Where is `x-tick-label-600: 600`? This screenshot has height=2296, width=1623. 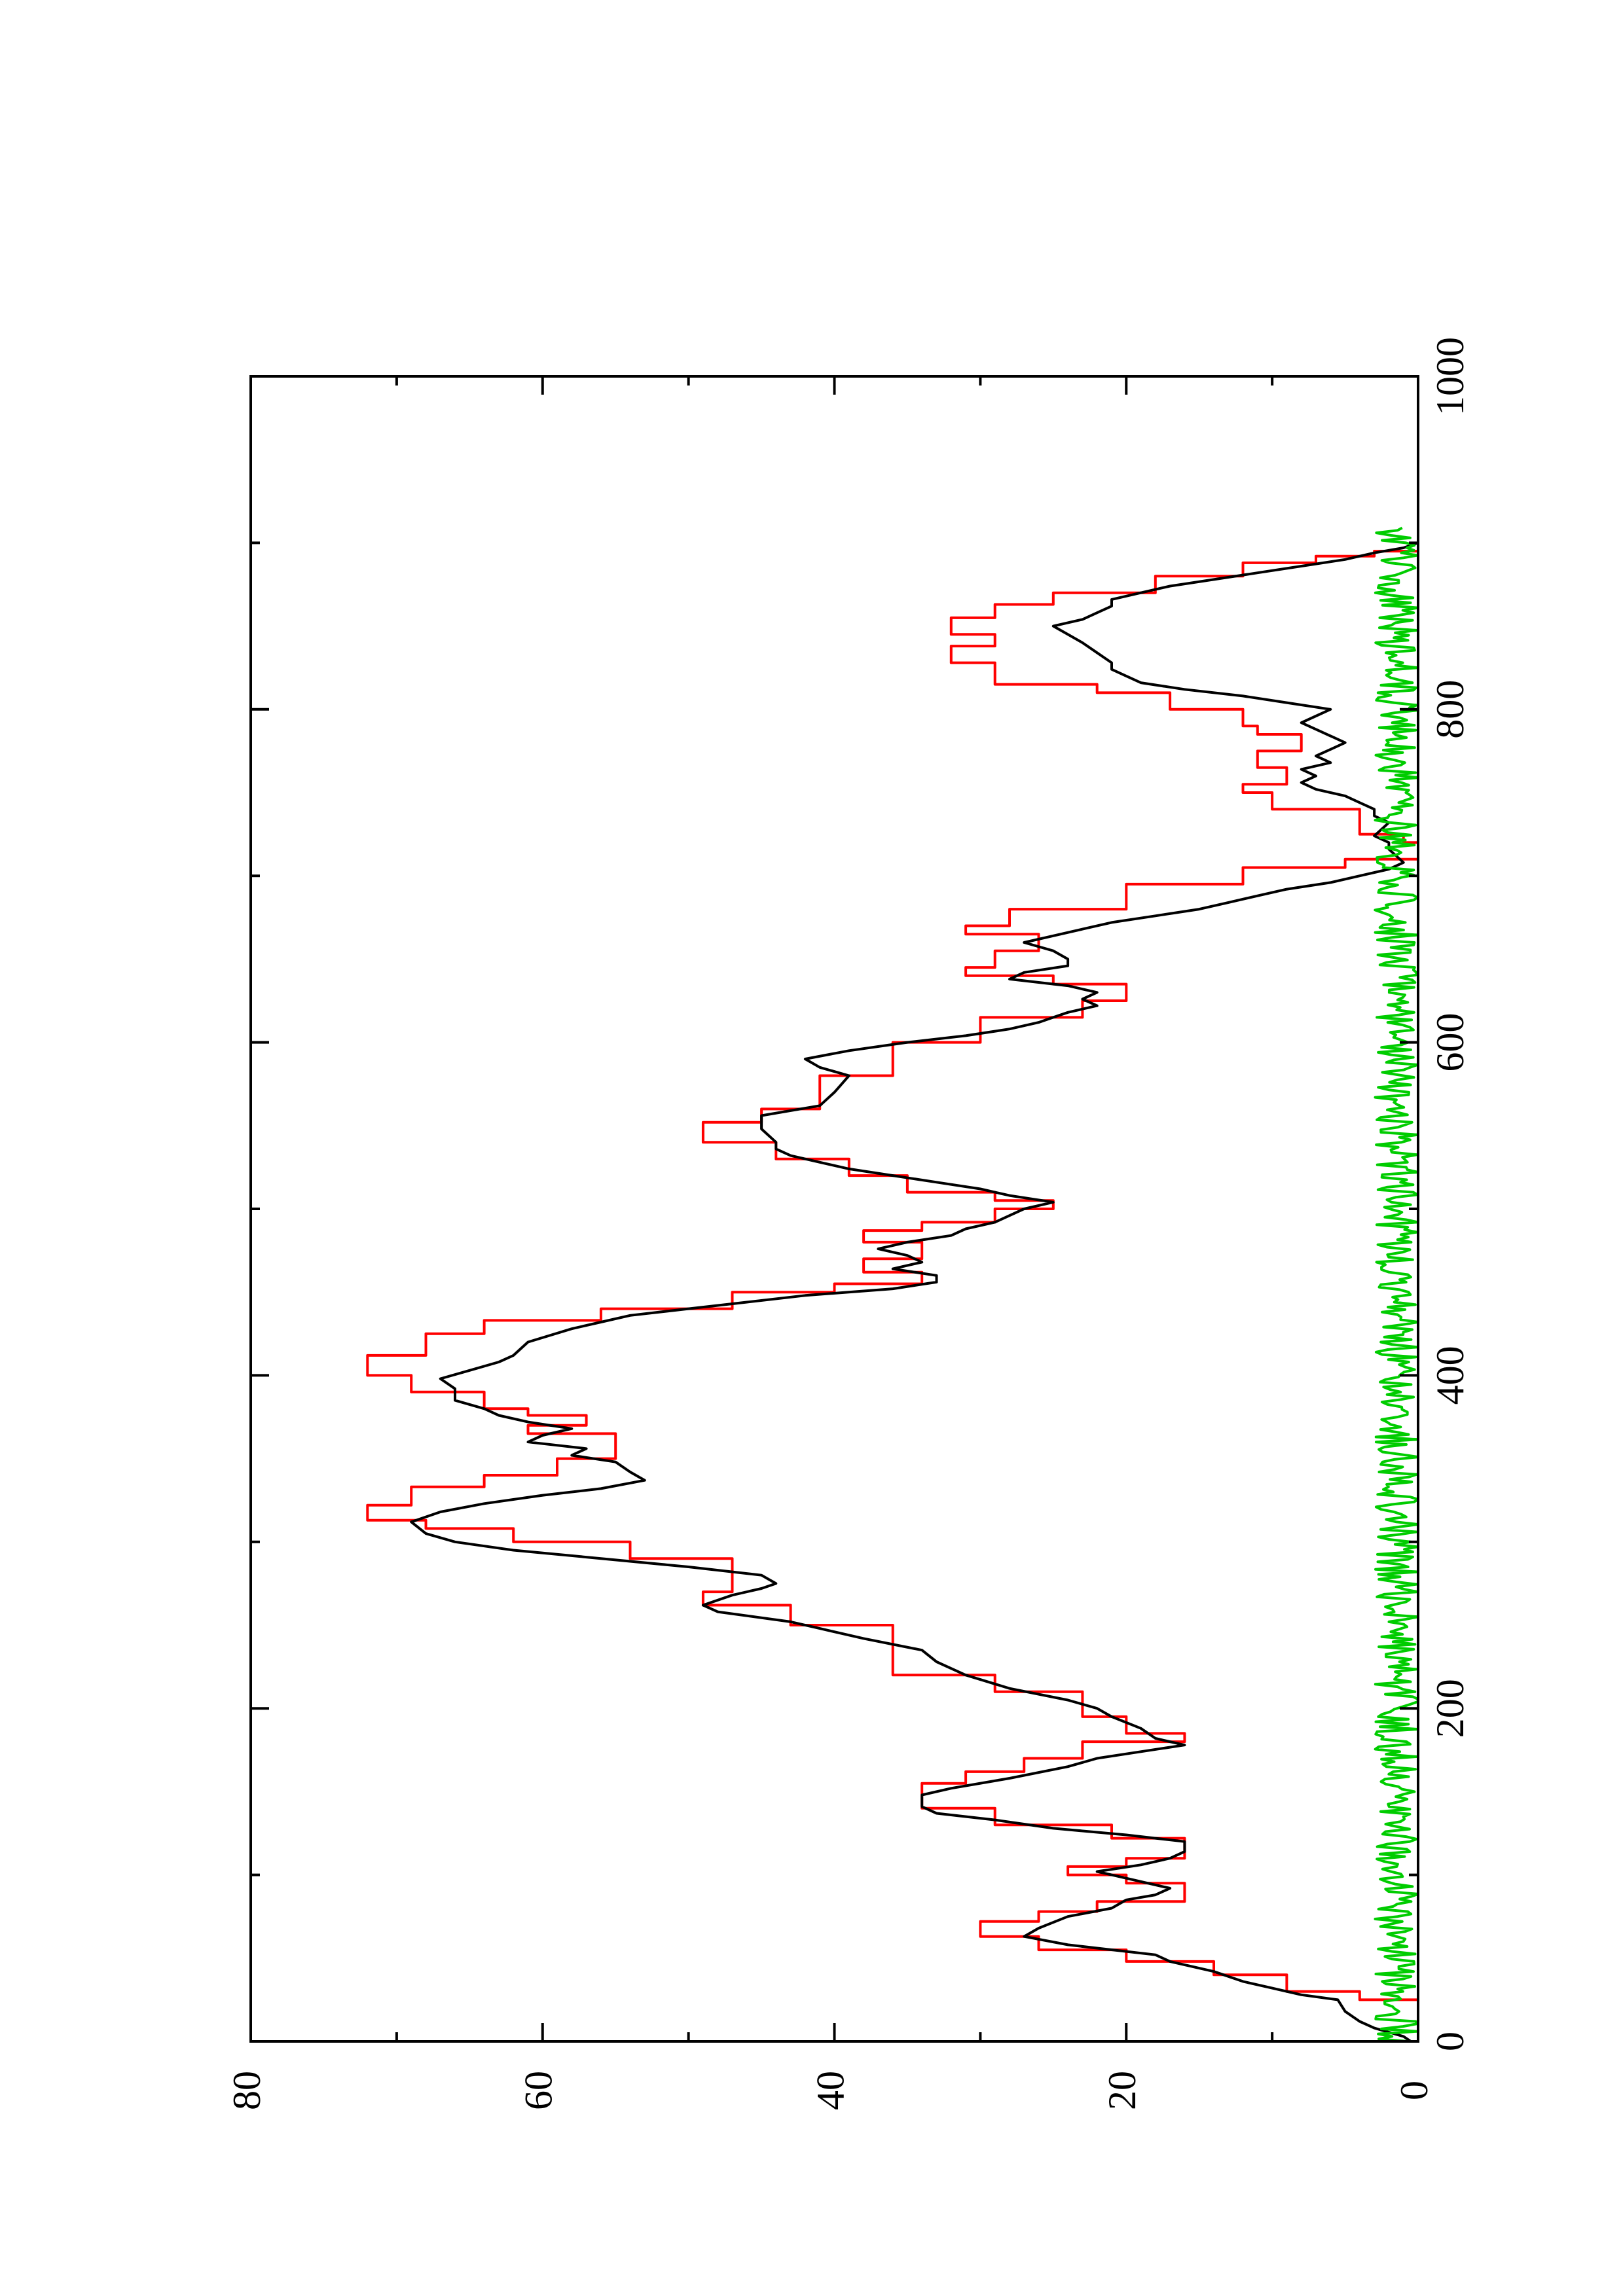 x-tick-label-600: 600 is located at coordinates (1450, 1042).